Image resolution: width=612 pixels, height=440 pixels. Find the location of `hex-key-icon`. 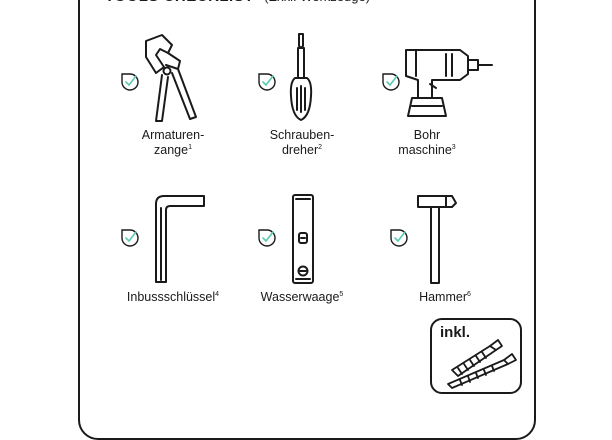

hex-key-icon is located at coordinates (180, 239).